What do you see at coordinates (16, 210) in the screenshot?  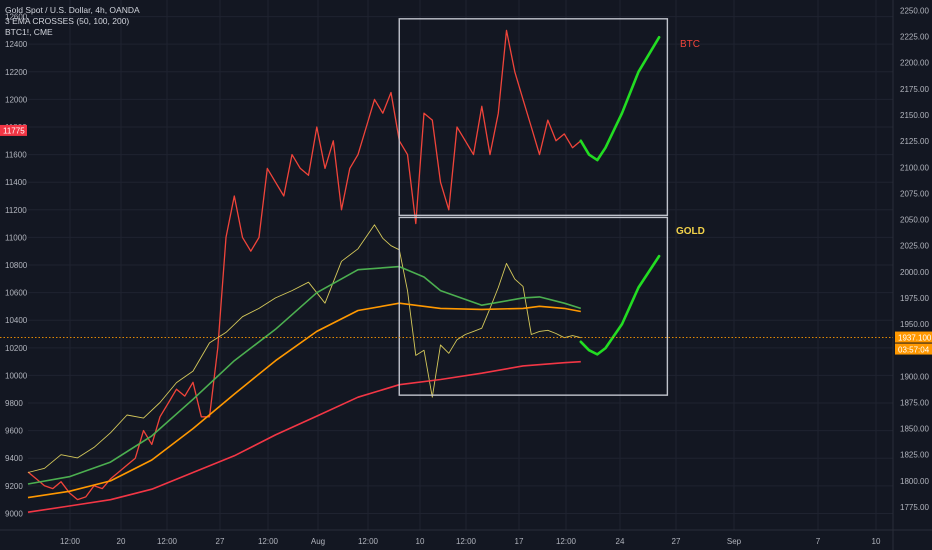 I see `left-tick-label: 11200` at bounding box center [16, 210].